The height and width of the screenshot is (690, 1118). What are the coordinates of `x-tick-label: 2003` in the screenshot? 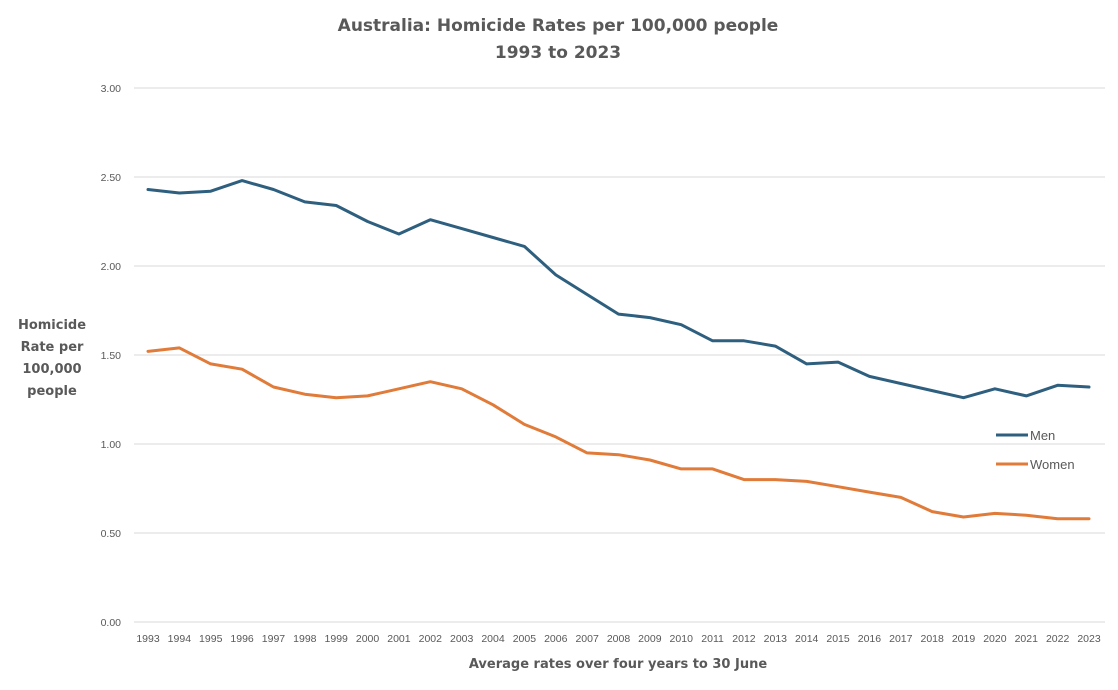 It's located at (462, 639).